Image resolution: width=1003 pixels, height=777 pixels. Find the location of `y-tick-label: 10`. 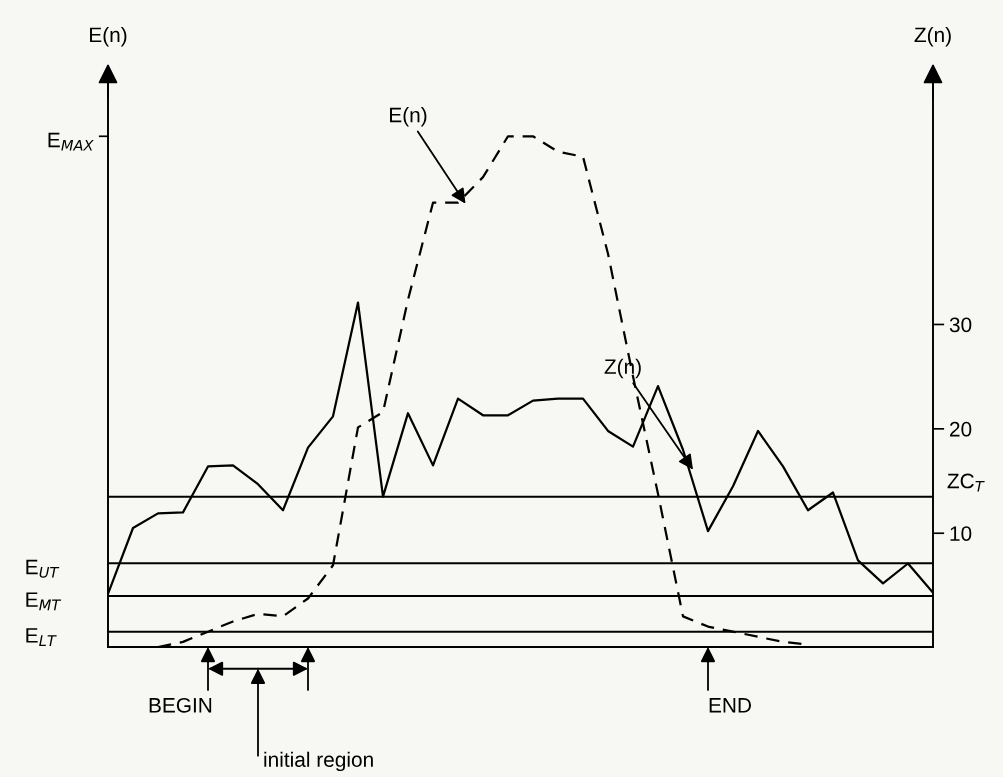

y-tick-label: 10 is located at coordinates (961, 533).